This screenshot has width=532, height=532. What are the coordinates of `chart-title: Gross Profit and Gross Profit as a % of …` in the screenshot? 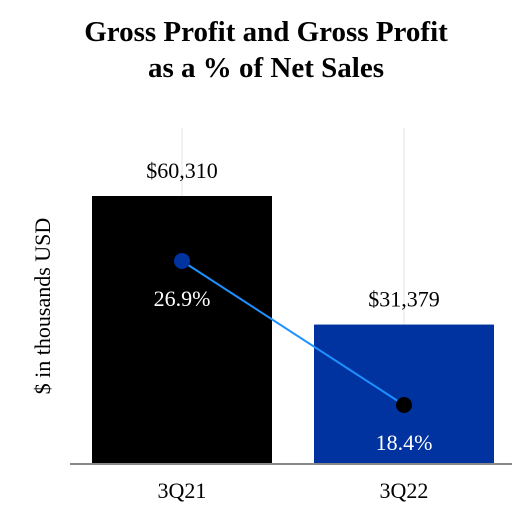 It's located at (266, 50).